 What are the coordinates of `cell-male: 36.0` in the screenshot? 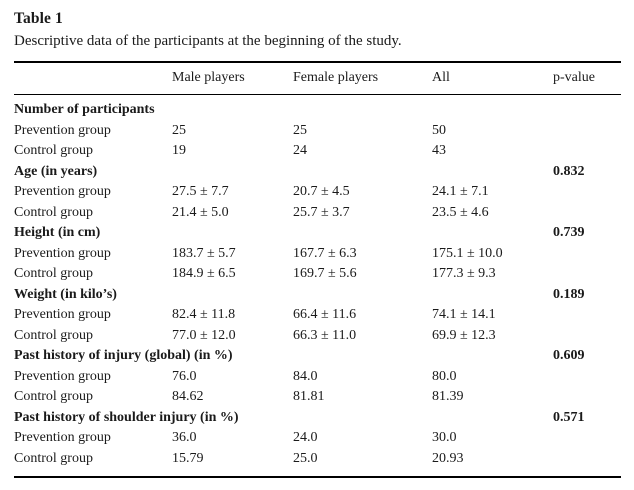 It's located at (184, 437).